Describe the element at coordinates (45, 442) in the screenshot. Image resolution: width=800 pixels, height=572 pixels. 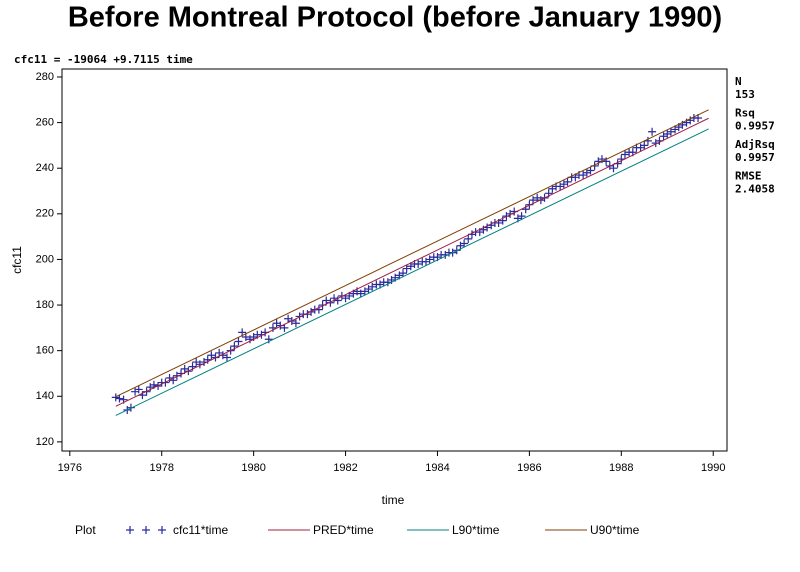
I see `y-tick-label: 120` at that location.